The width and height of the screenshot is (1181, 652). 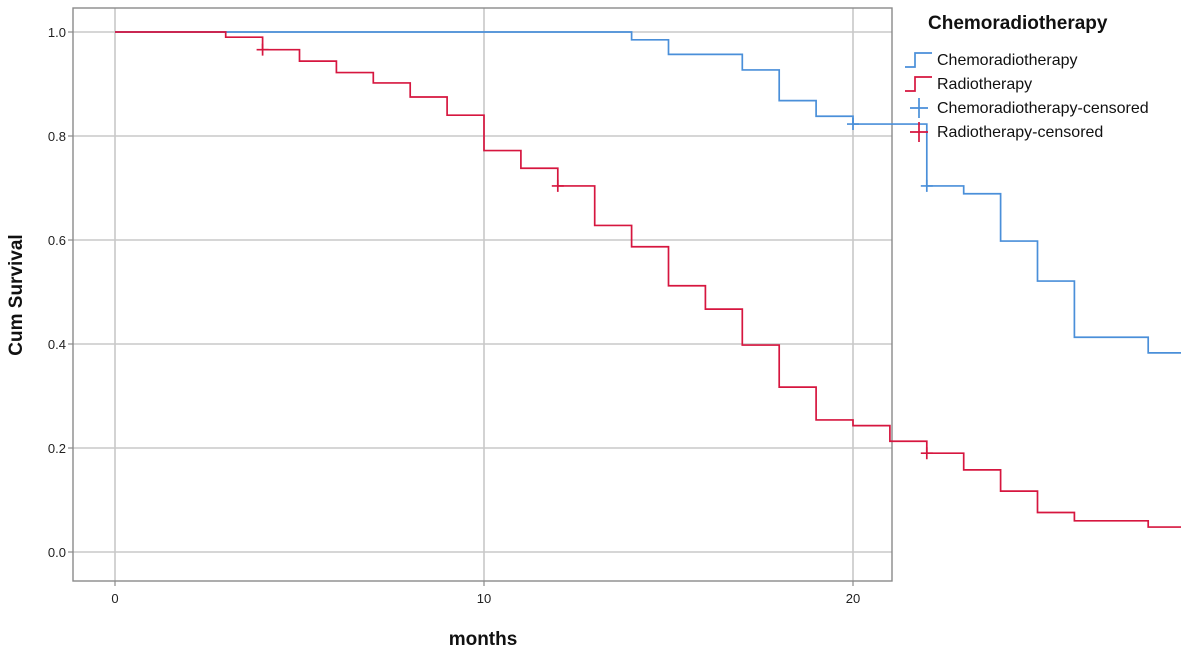 I want to click on y-tick-label: 0.6, so click(x=57, y=240).